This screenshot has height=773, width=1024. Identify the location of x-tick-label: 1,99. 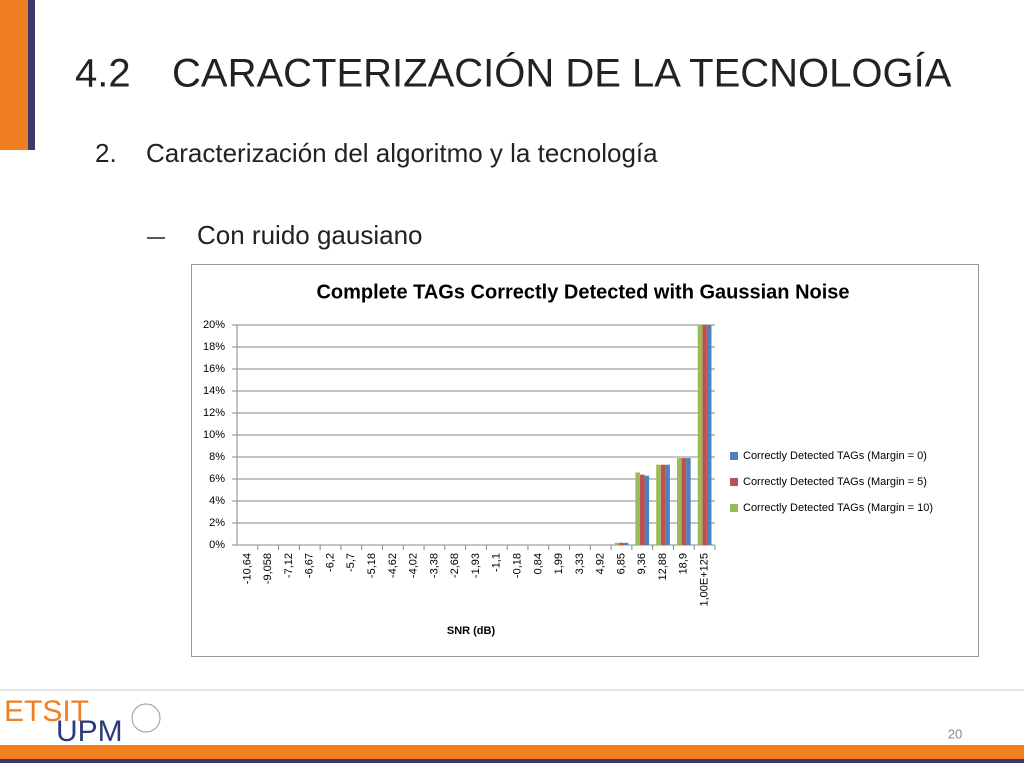
(559, 563).